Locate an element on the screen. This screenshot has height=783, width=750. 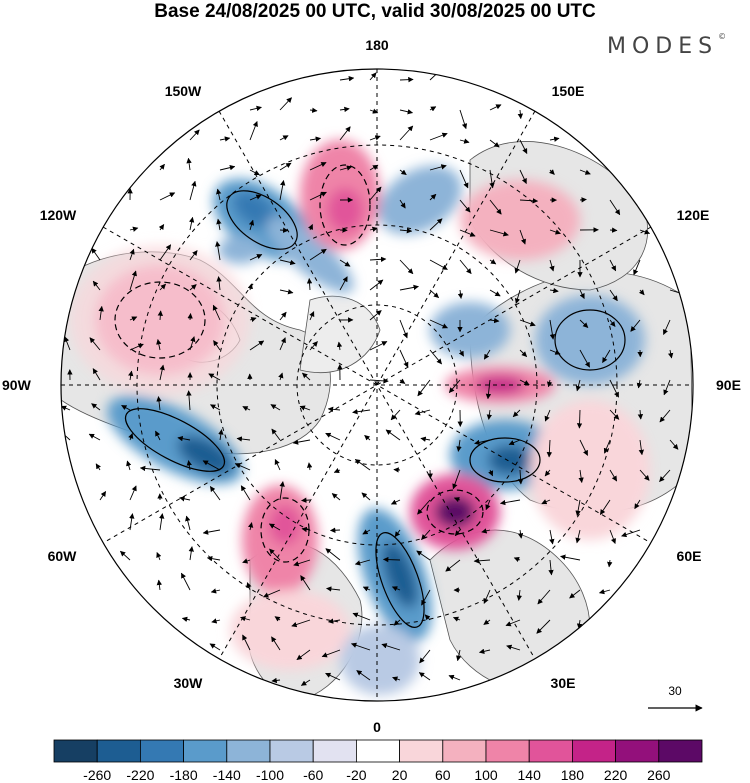
colorbar-tick-label: -140 is located at coordinates (227, 775).